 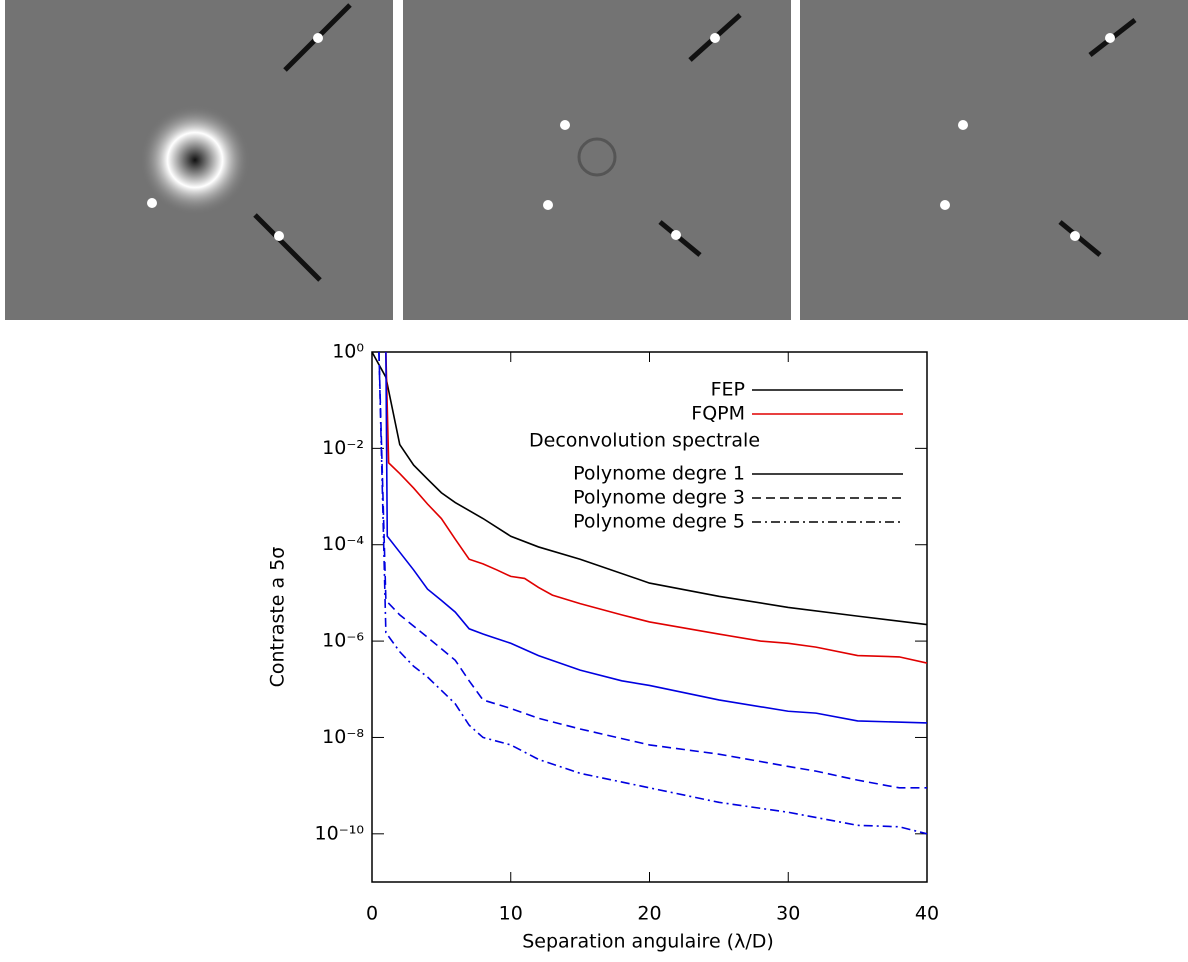 What do you see at coordinates (343, 737) in the screenshot?
I see `y-tick-label: 10⁻⁸` at bounding box center [343, 737].